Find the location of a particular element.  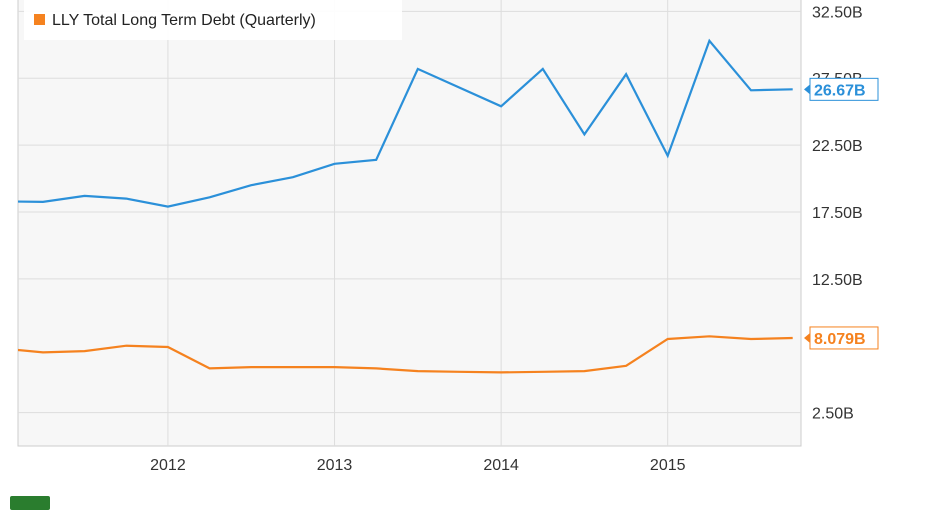

value-badge-label: 26.67B is located at coordinates (840, 90).